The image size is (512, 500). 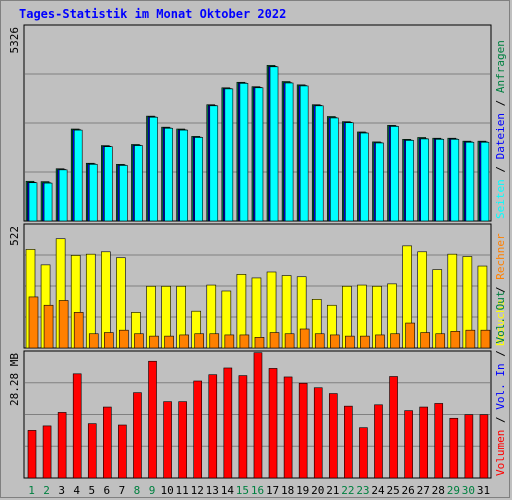 I want to click on x-tick-label-30: 30, so click(x=468, y=490).